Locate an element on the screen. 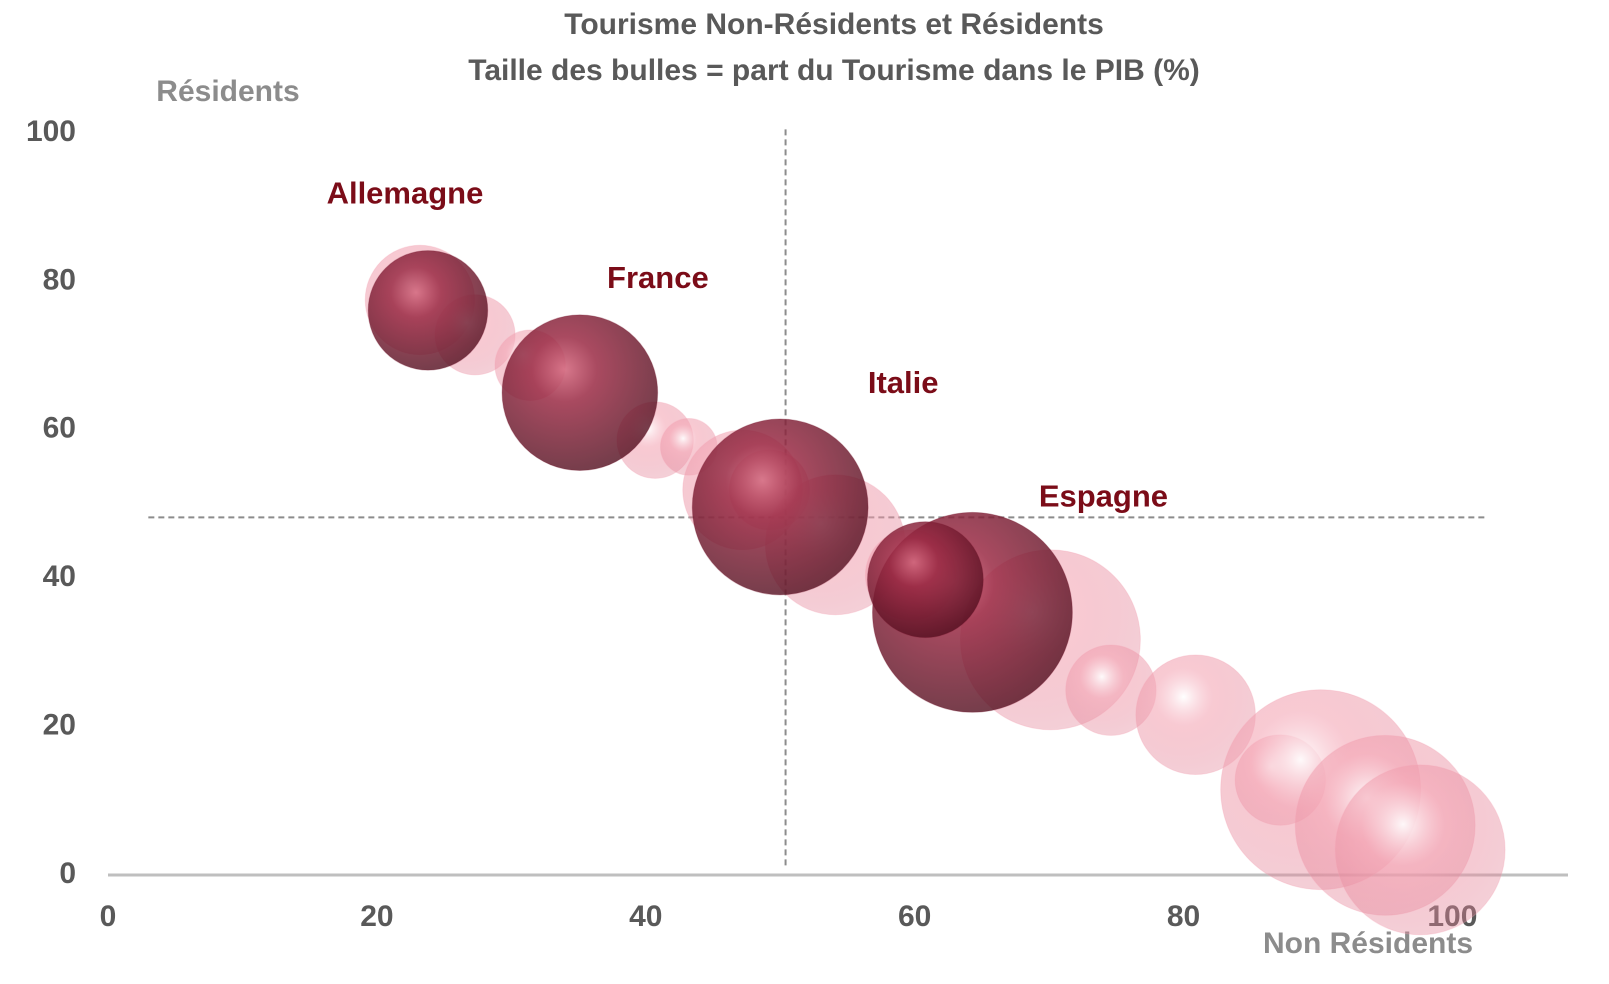 The image size is (1609, 984). y-tick-label: 0 is located at coordinates (67, 873).